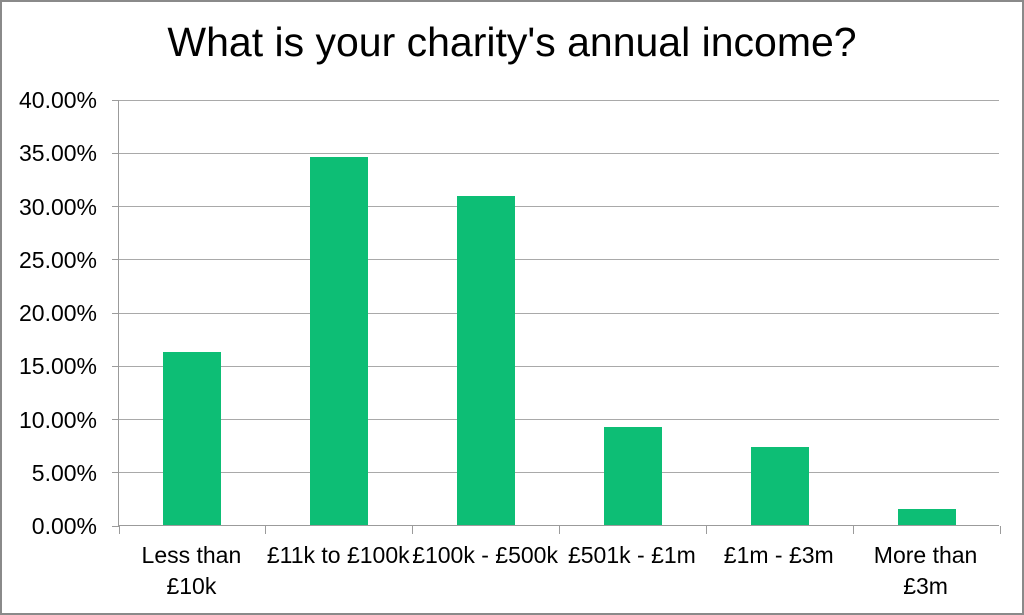  Describe the element at coordinates (925, 586) in the screenshot. I see `x-axis-label-line: £3m` at that location.